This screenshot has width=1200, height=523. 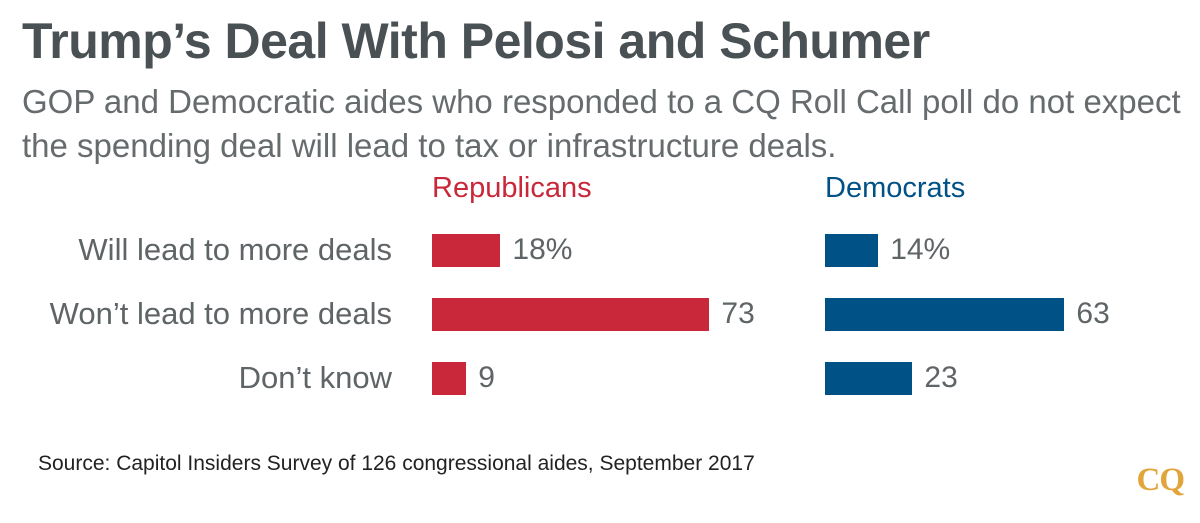 What do you see at coordinates (945, 314) in the screenshot?
I see `bar-democrats-won-t-lead-to-more-deals` at bounding box center [945, 314].